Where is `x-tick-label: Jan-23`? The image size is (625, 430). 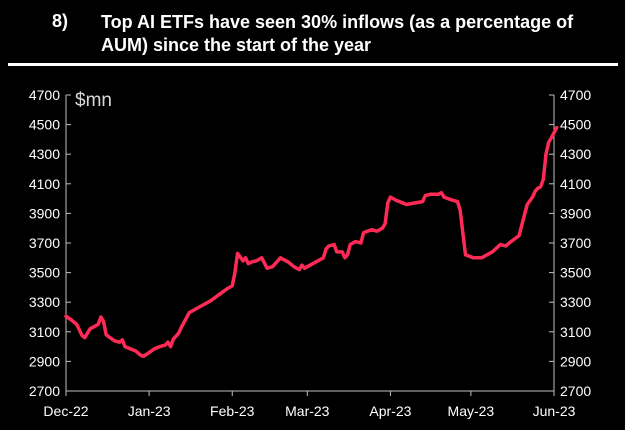
x-tick-label: Jan-23 is located at coordinates (149, 411).